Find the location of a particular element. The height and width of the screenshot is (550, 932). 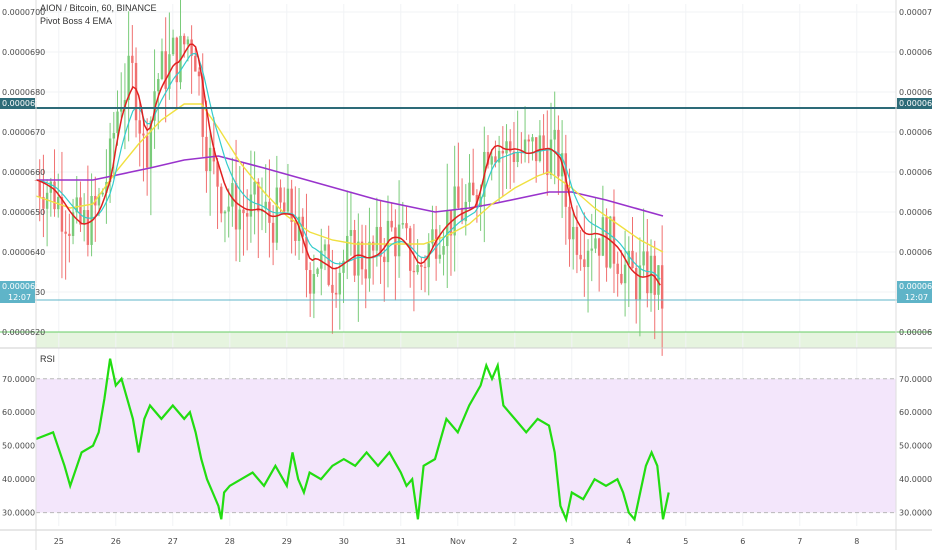

level-price-badge-right: 0.0000676 is located at coordinates (914, 103).